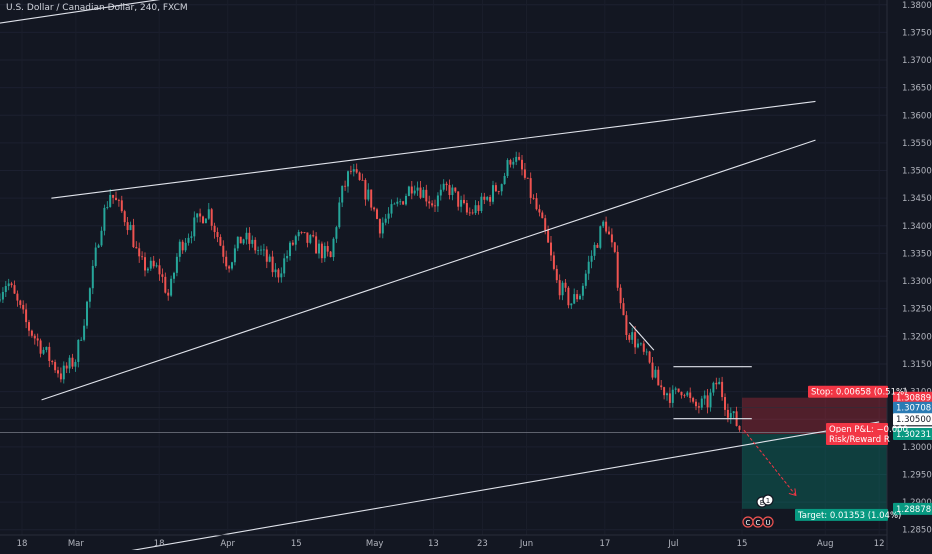 This screenshot has width=932, height=554. What do you see at coordinates (109, 12) in the screenshot?
I see `top-left-line` at bounding box center [109, 12].